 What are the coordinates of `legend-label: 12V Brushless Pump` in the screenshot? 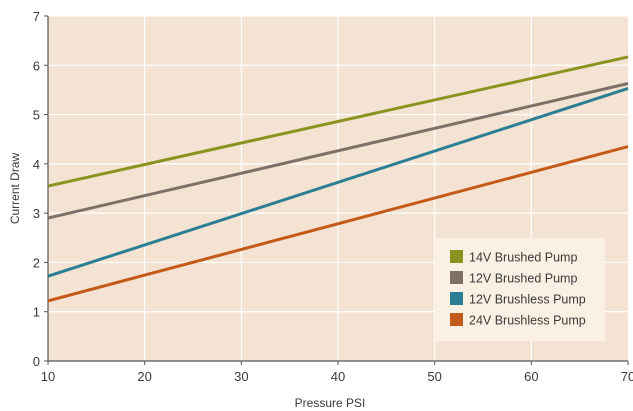 It's located at (527, 300).